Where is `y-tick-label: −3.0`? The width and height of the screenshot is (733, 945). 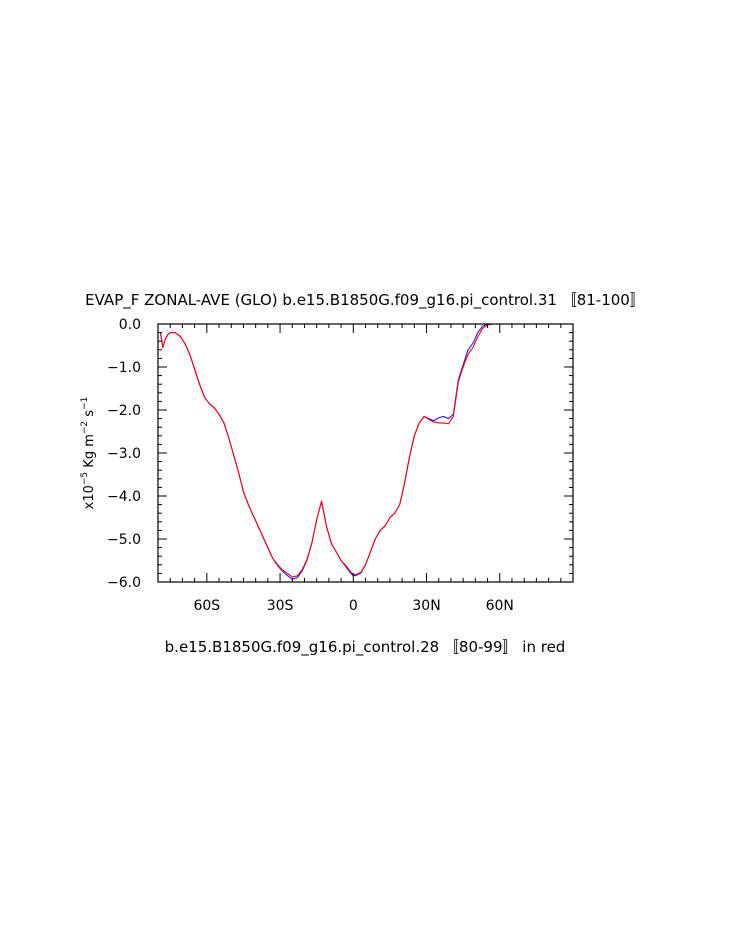
y-tick-label: −3.0 is located at coordinates (124, 454).